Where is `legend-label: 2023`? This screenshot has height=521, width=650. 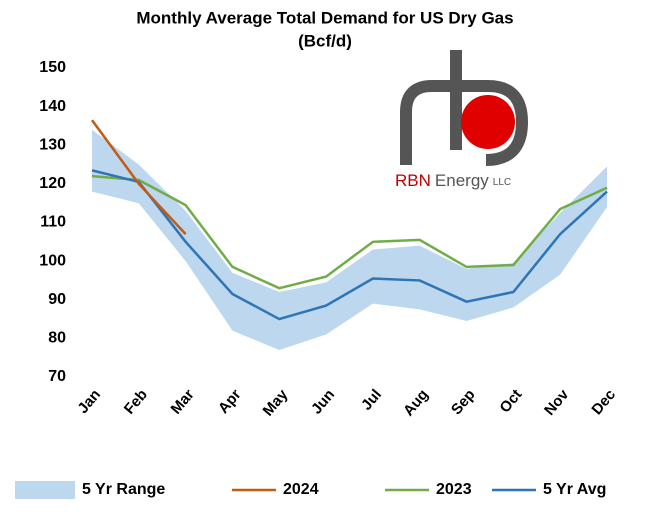
legend-label: 2023 is located at coordinates (454, 489).